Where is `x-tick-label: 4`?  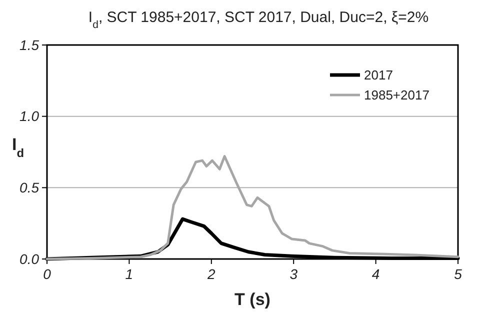 x-tick-label: 4 is located at coordinates (376, 274).